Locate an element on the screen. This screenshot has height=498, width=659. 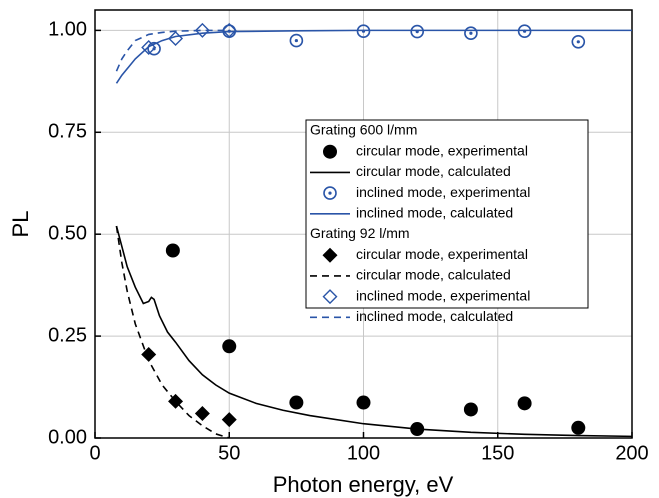
legend-group-title: Grating 92 l/mm is located at coordinates (360, 233).